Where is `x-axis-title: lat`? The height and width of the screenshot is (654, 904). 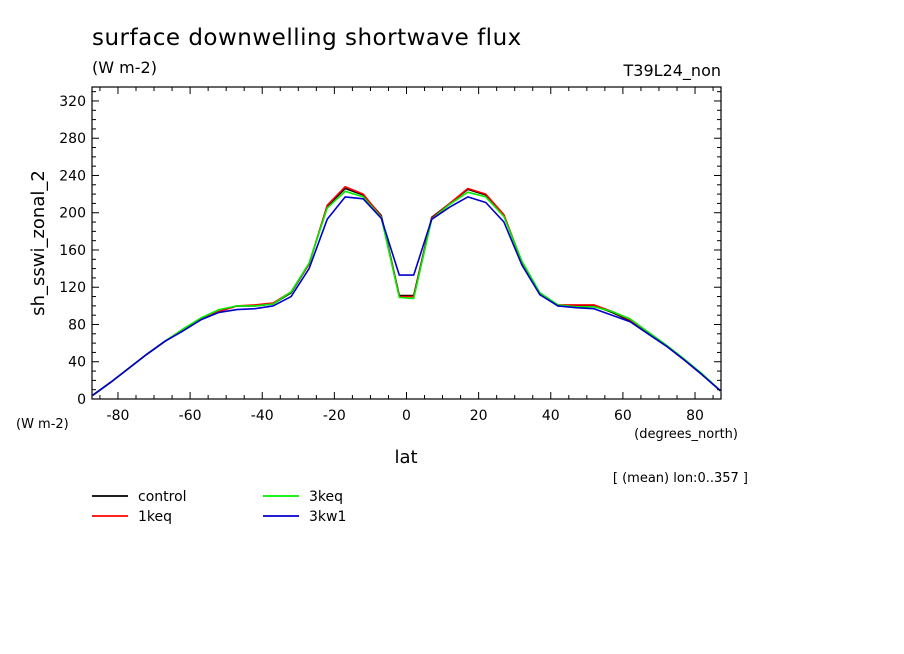
x-axis-title: lat is located at coordinates (405, 457).